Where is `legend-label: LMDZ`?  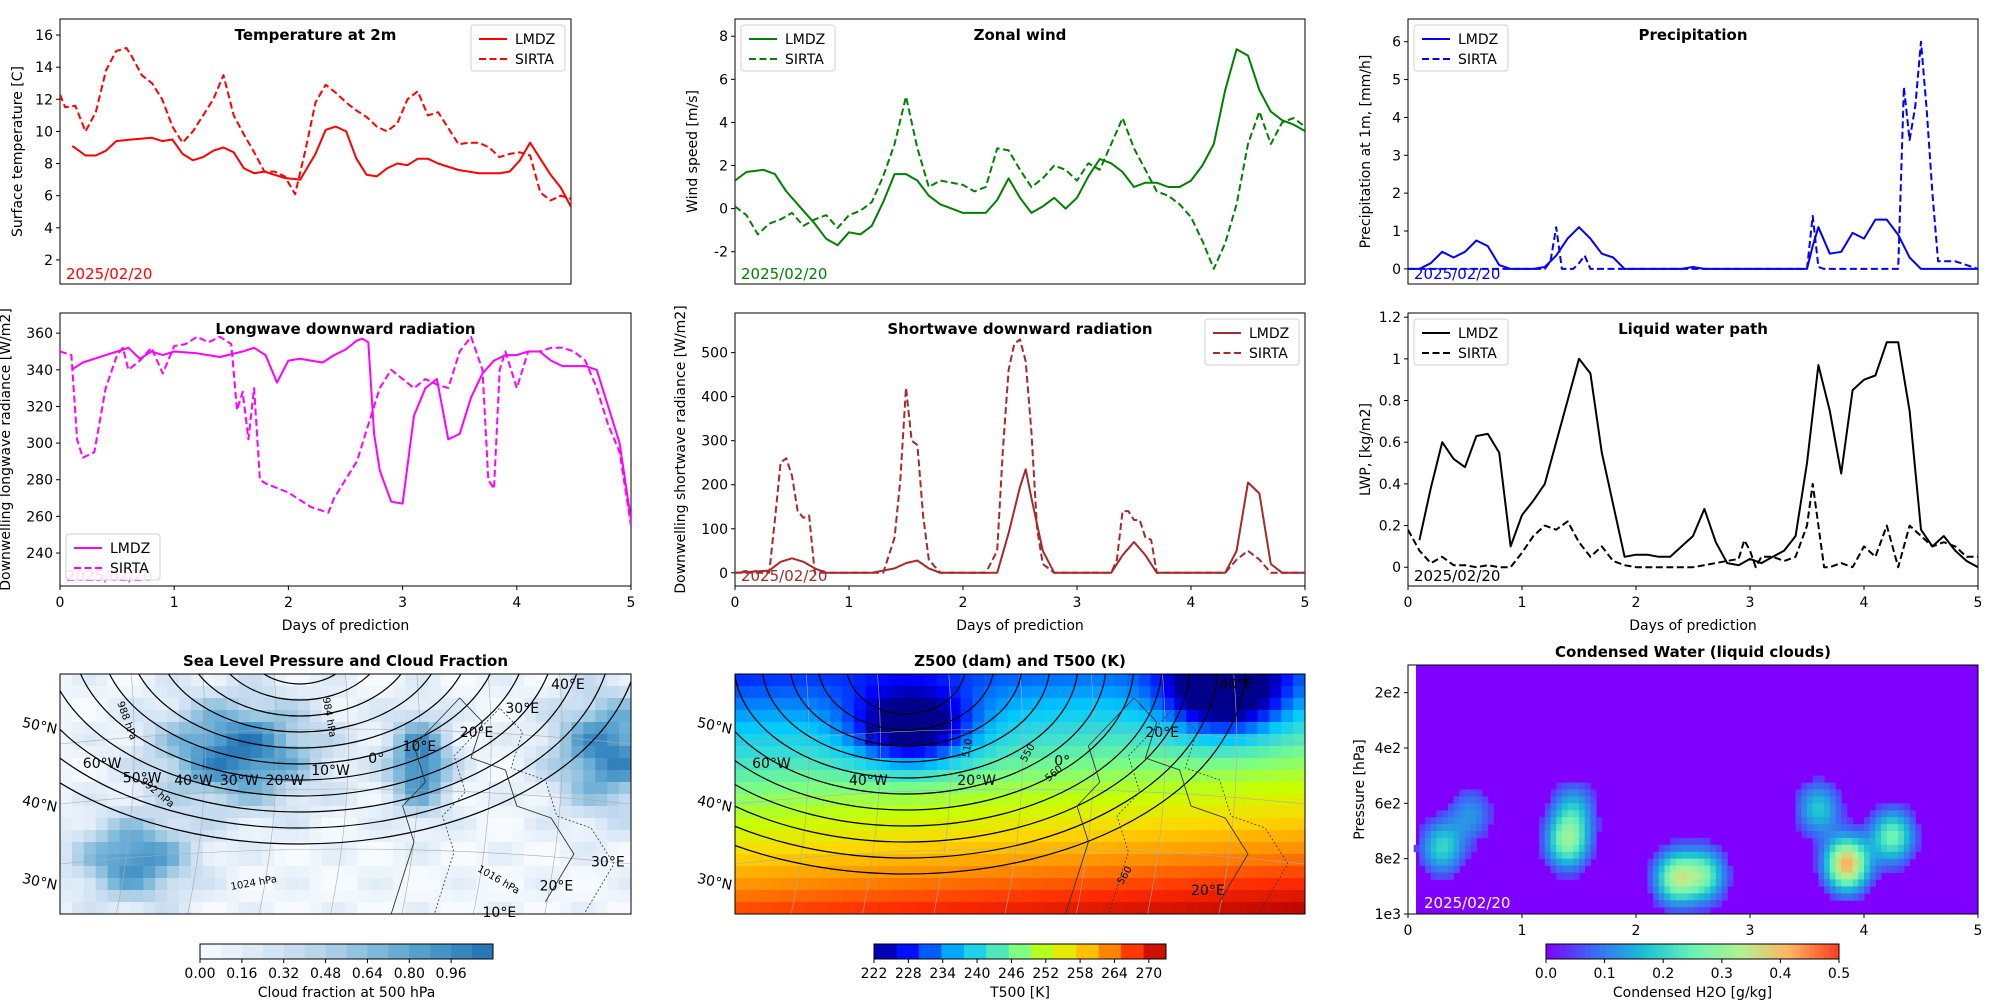
legend-label: LMDZ is located at coordinates (130, 549).